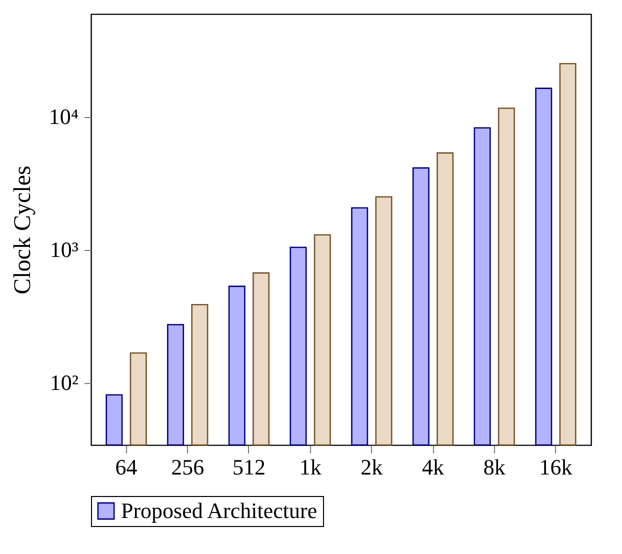 This screenshot has height=554, width=622. I want to click on x-tick-label: 512, so click(249, 467).